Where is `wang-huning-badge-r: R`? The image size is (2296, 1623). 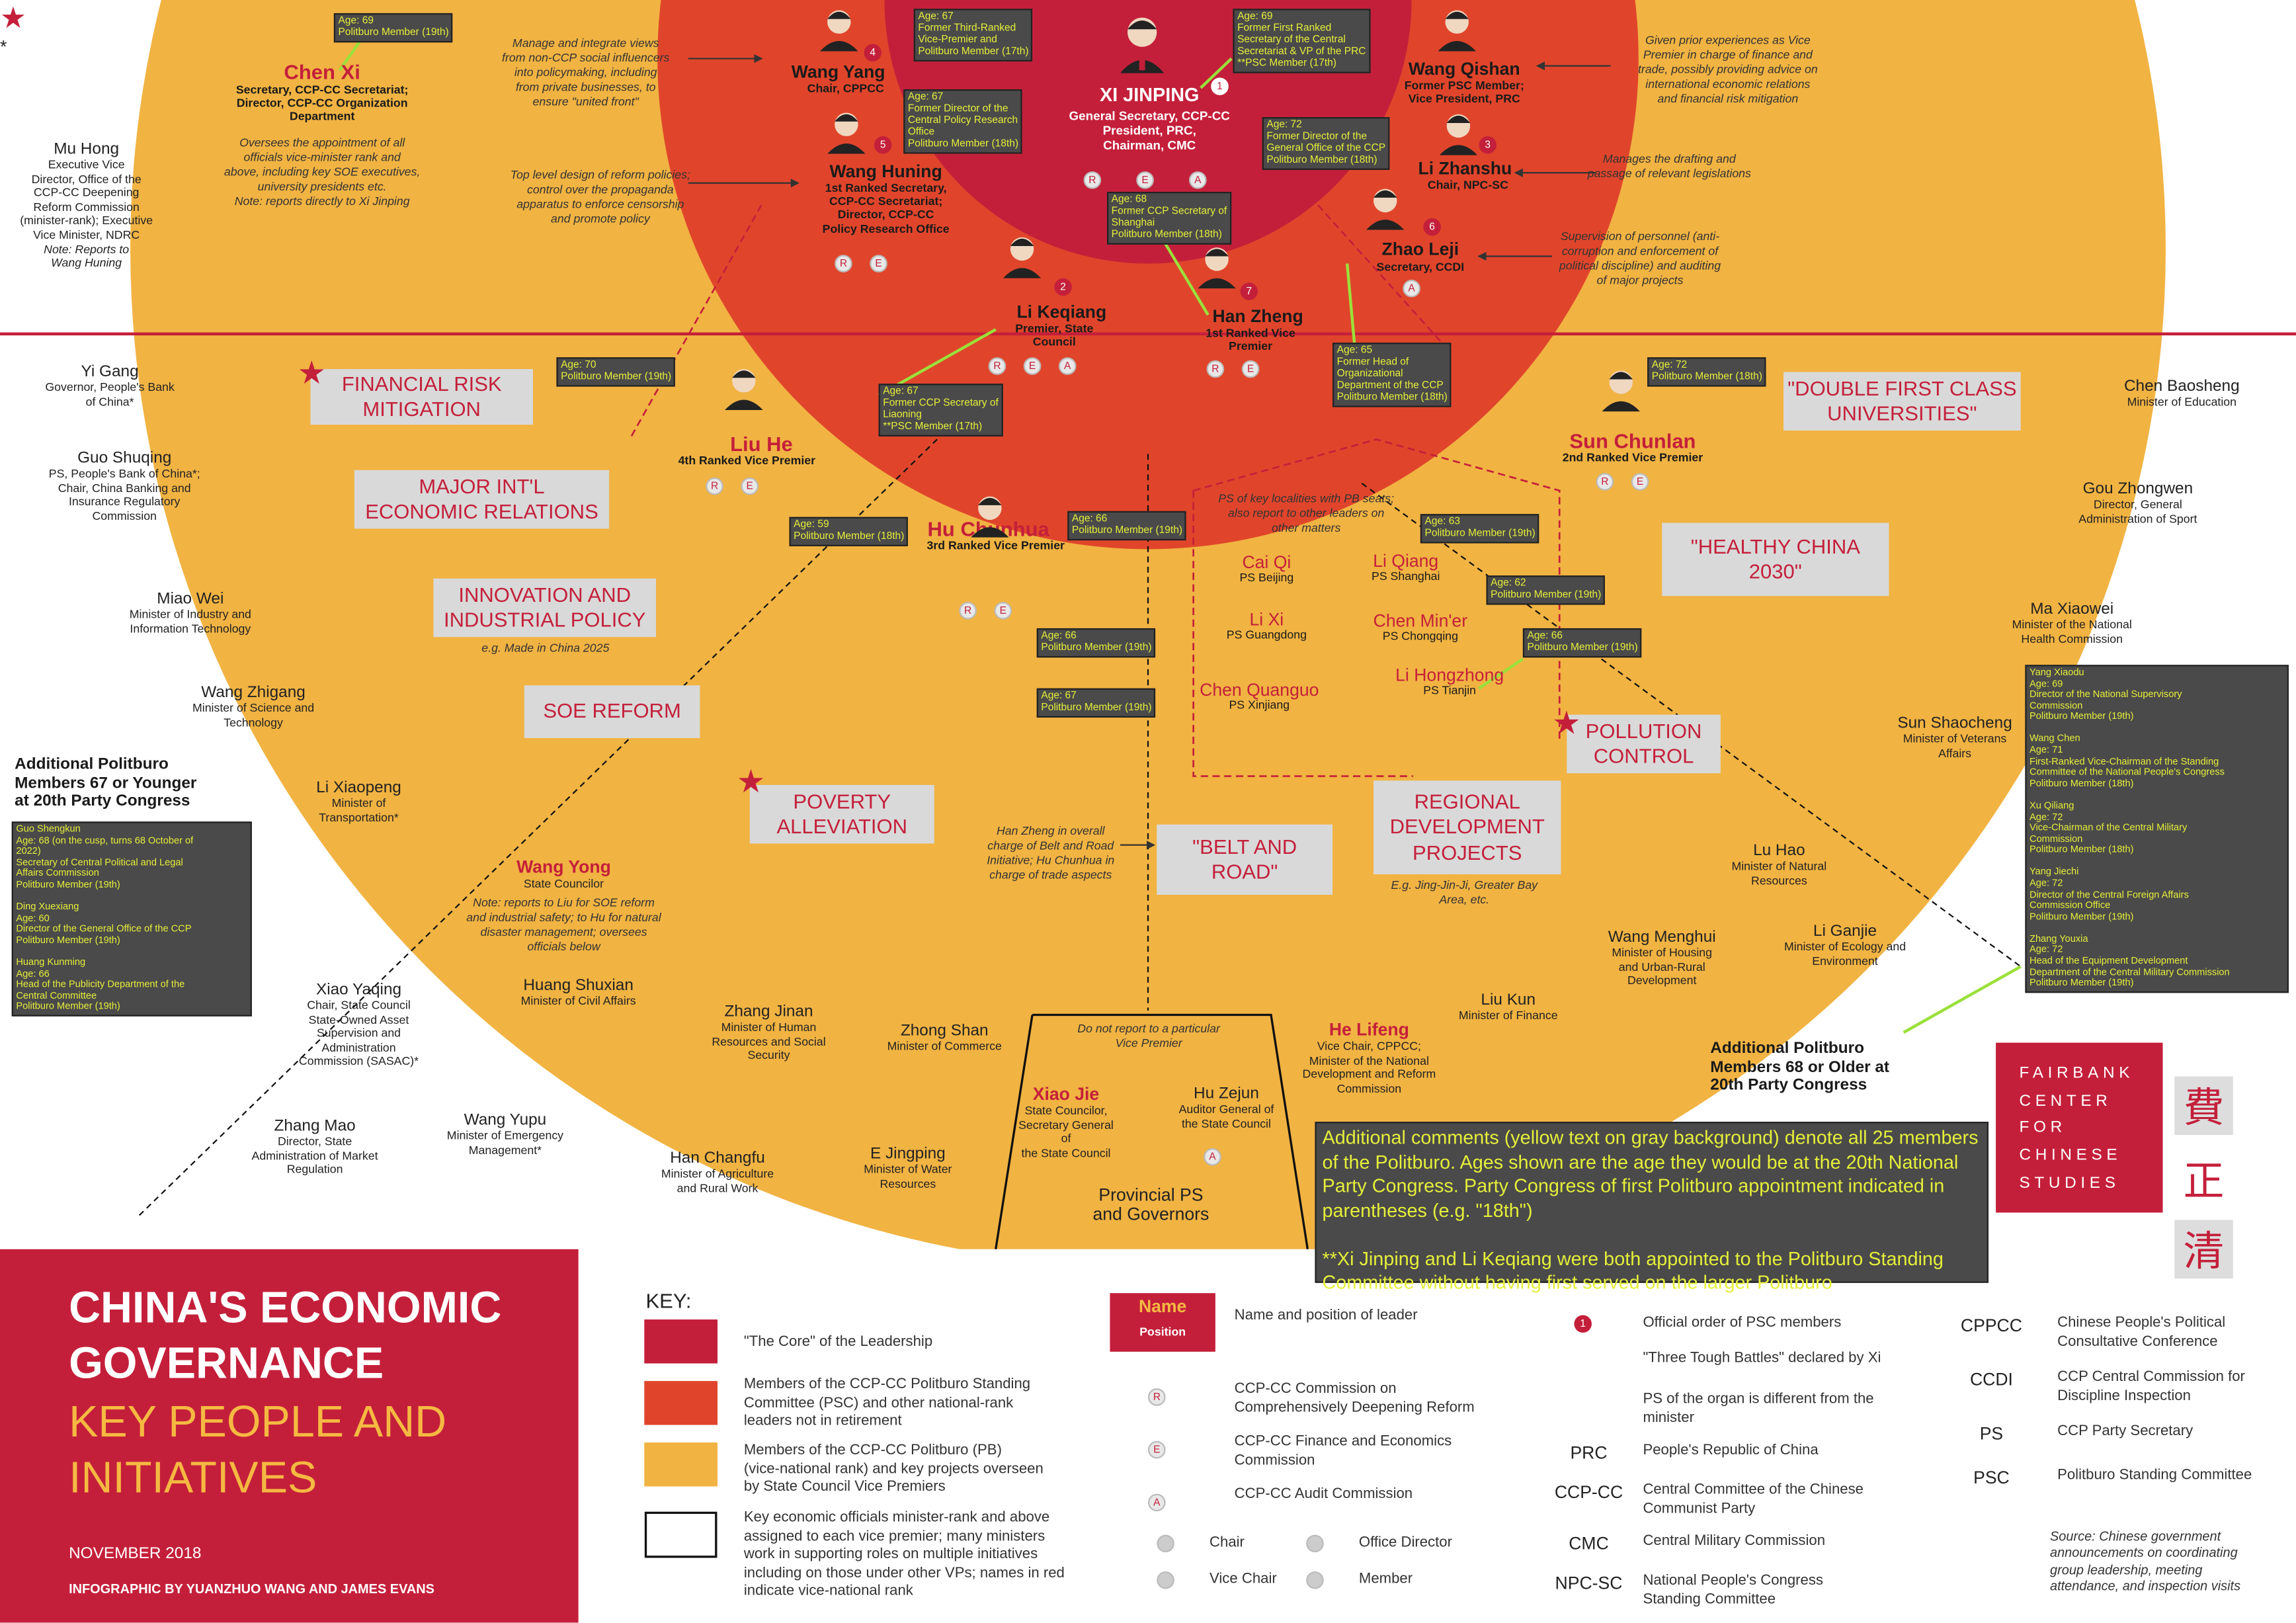
wang-huning-badge-r: R is located at coordinates (843, 263).